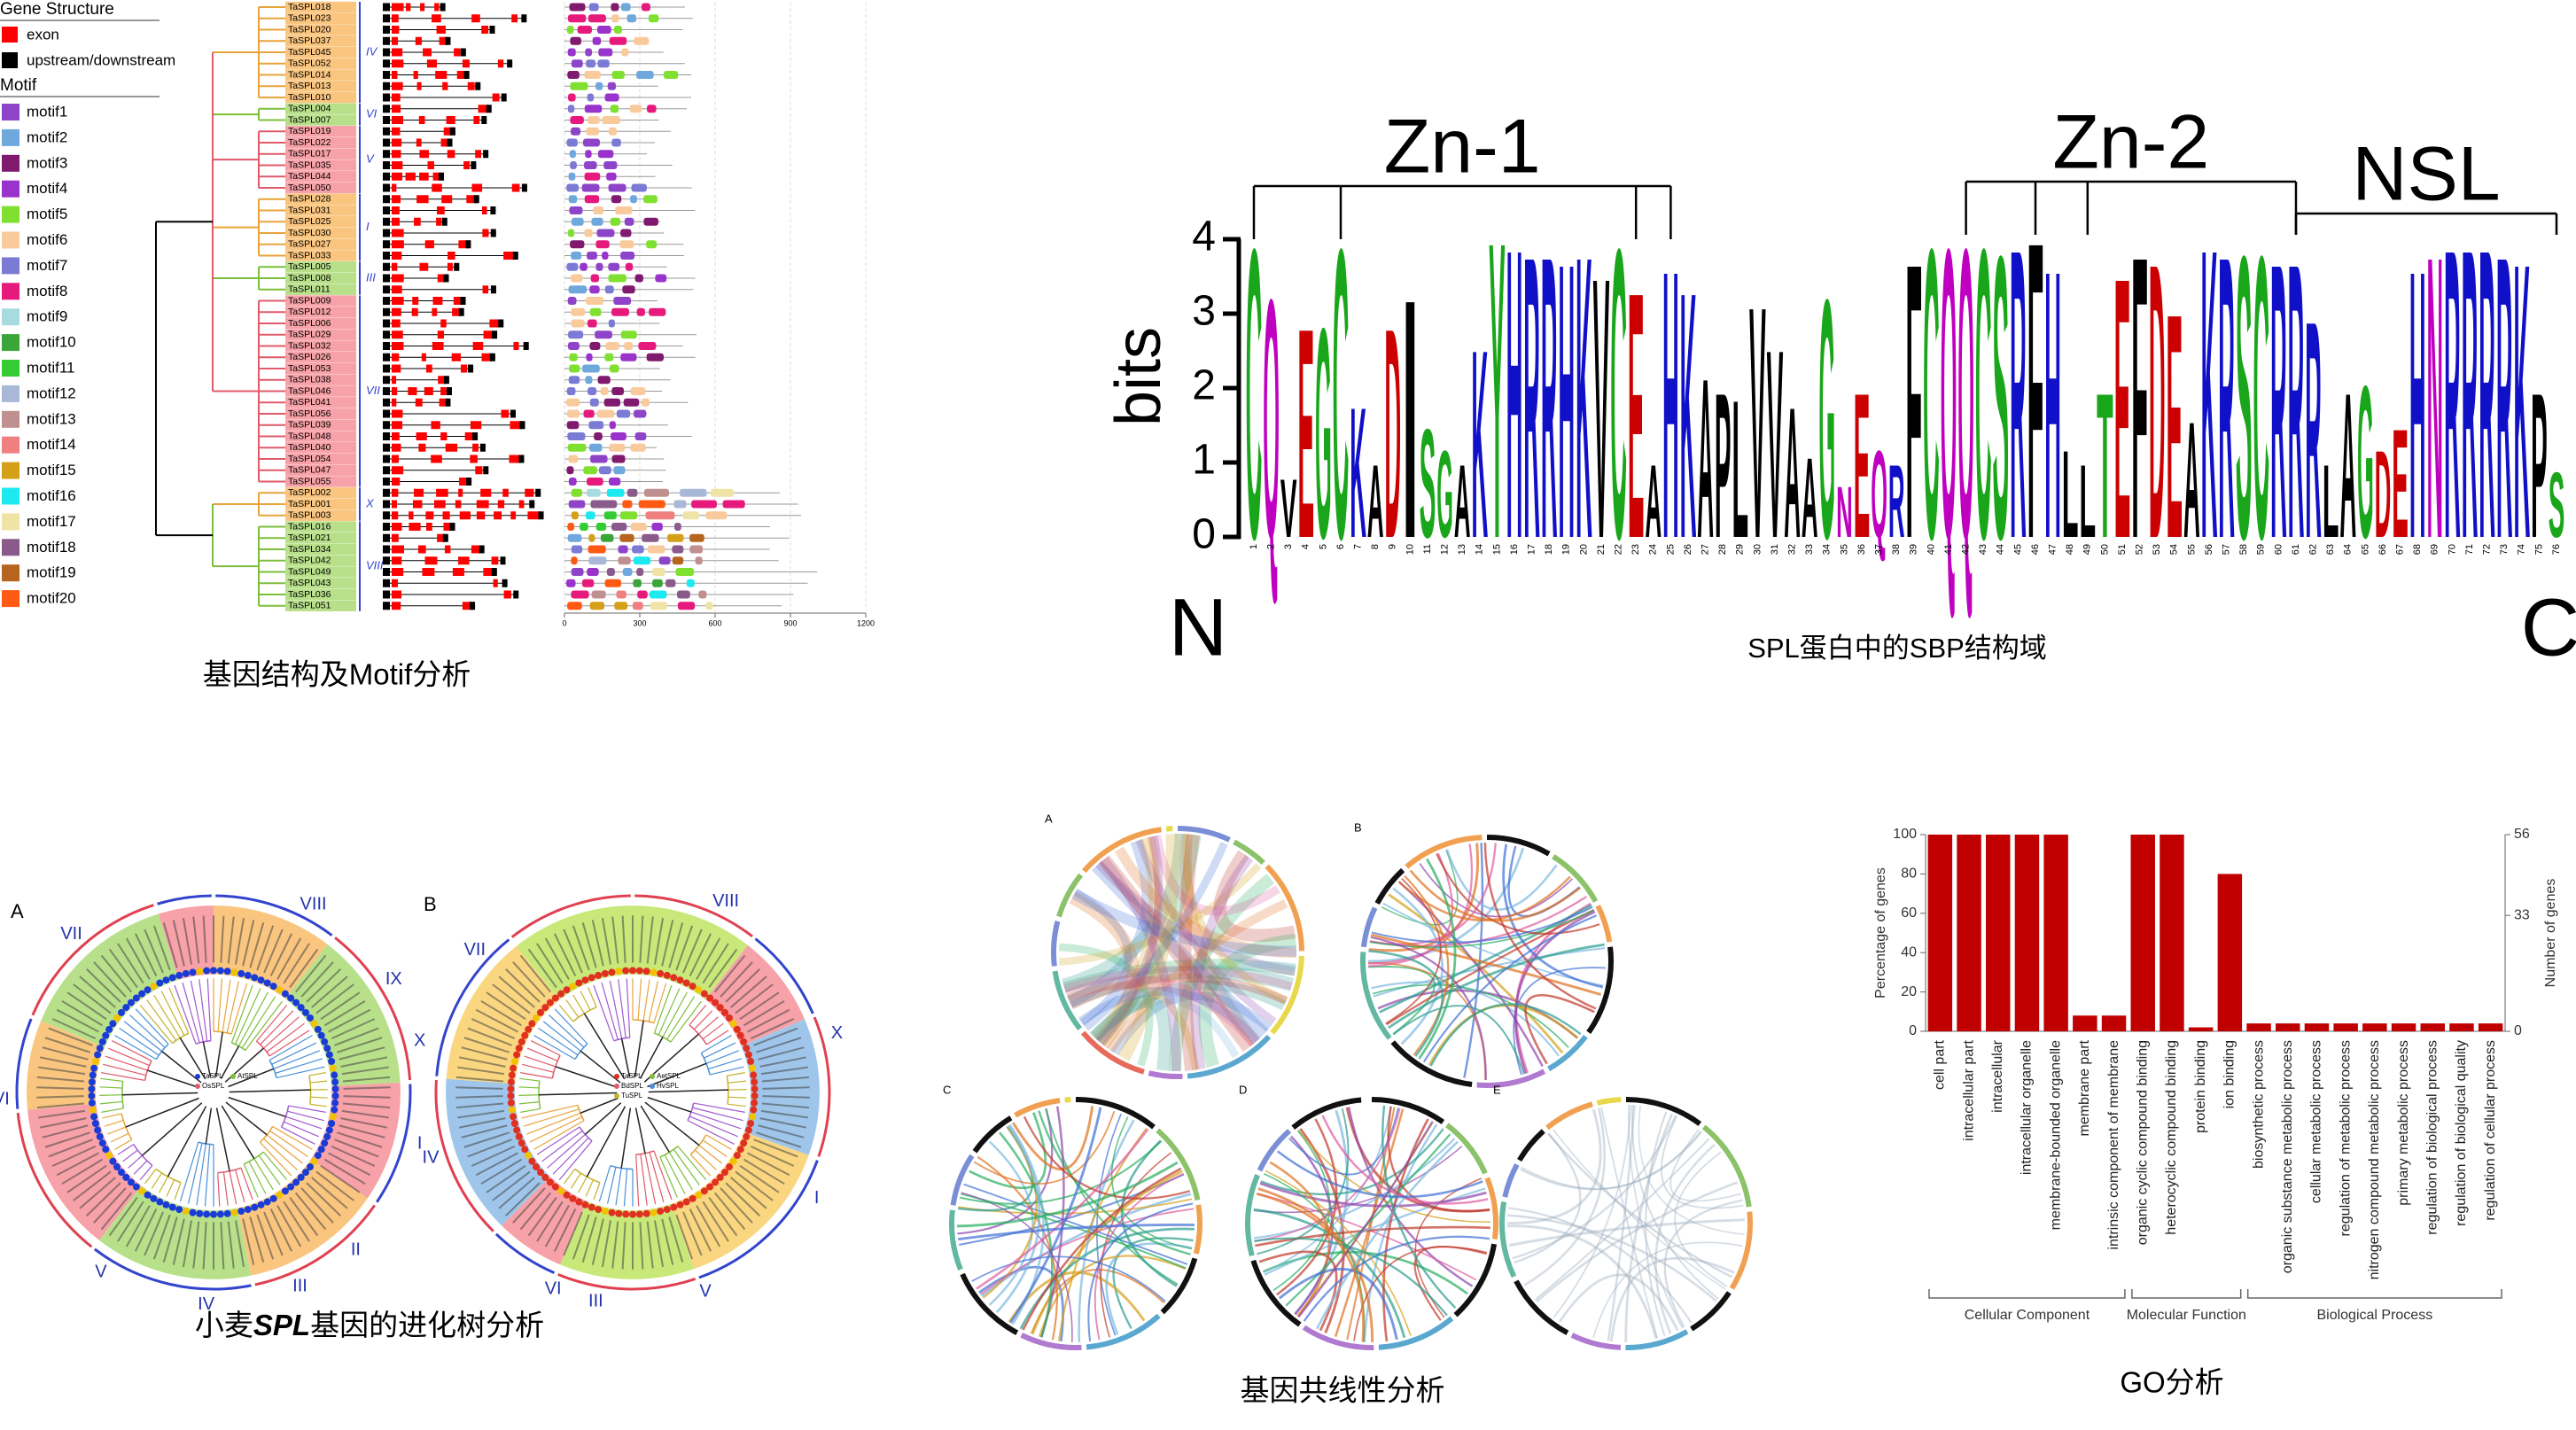 Image resolution: width=2576 pixels, height=1430 pixels. Describe the element at coordinates (1392, 432) in the screenshot. I see `residue-letter: D` at that location.